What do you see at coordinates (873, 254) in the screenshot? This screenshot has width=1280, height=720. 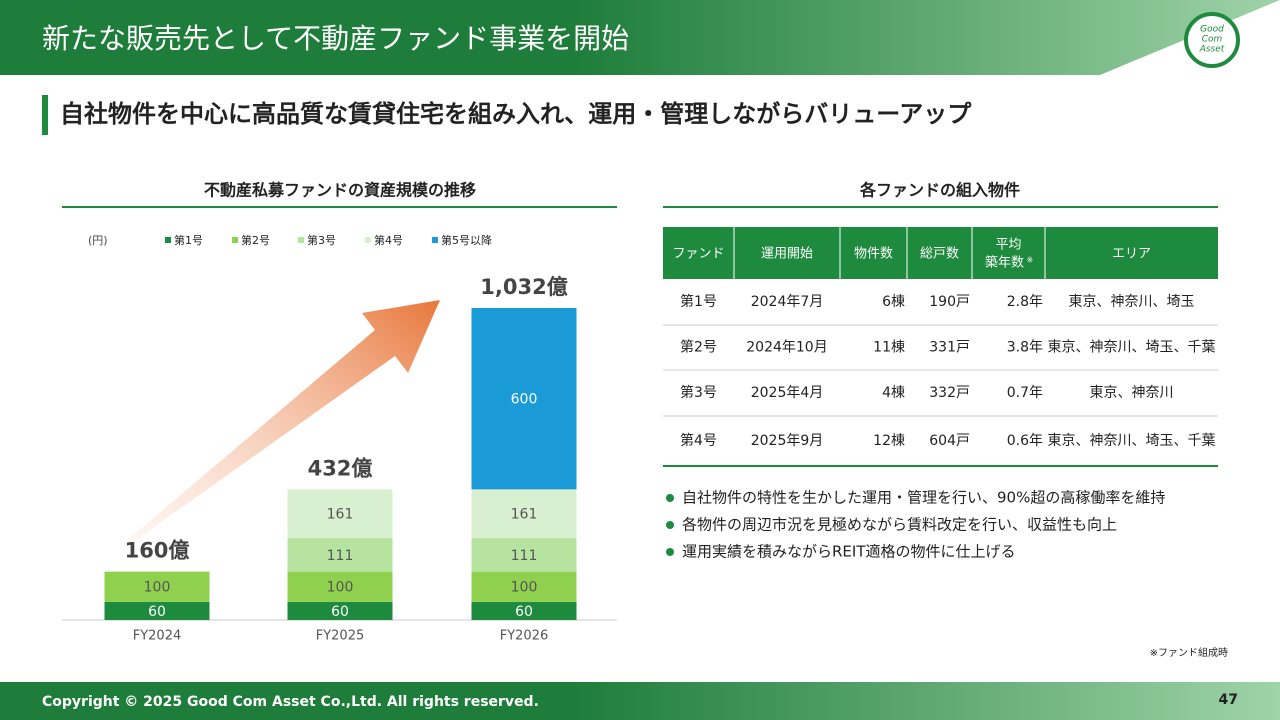 I see `header-cell: 物件数` at bounding box center [873, 254].